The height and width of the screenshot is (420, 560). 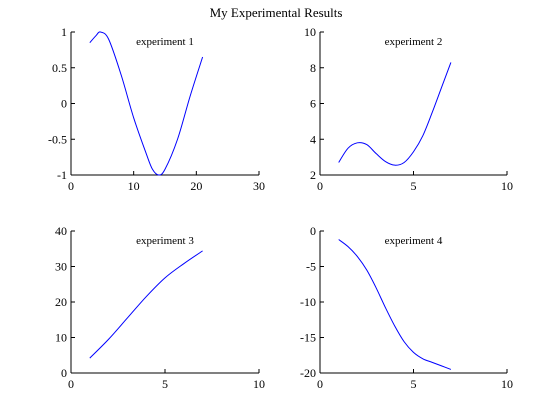 What do you see at coordinates (196, 186) in the screenshot?
I see `x-tick-label: 20` at bounding box center [196, 186].